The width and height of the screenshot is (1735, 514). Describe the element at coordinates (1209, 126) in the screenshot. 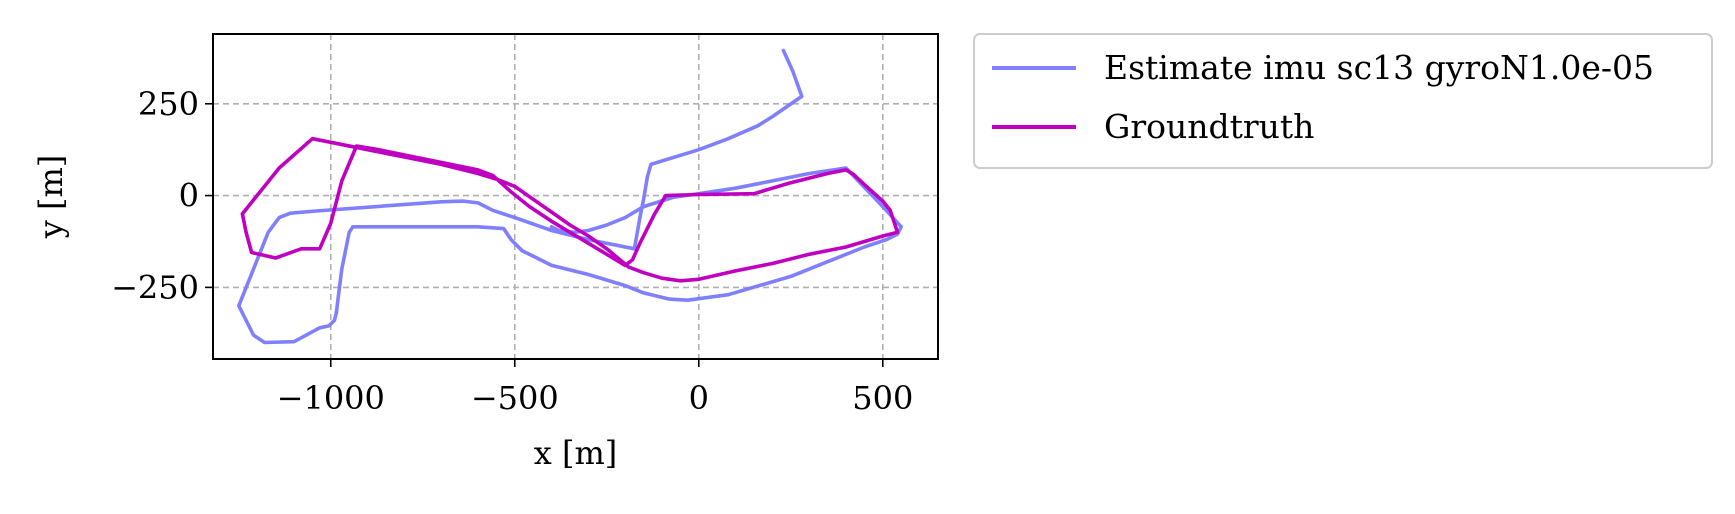

I see `legend-label-groundtruth: Groundtruth` at that location.